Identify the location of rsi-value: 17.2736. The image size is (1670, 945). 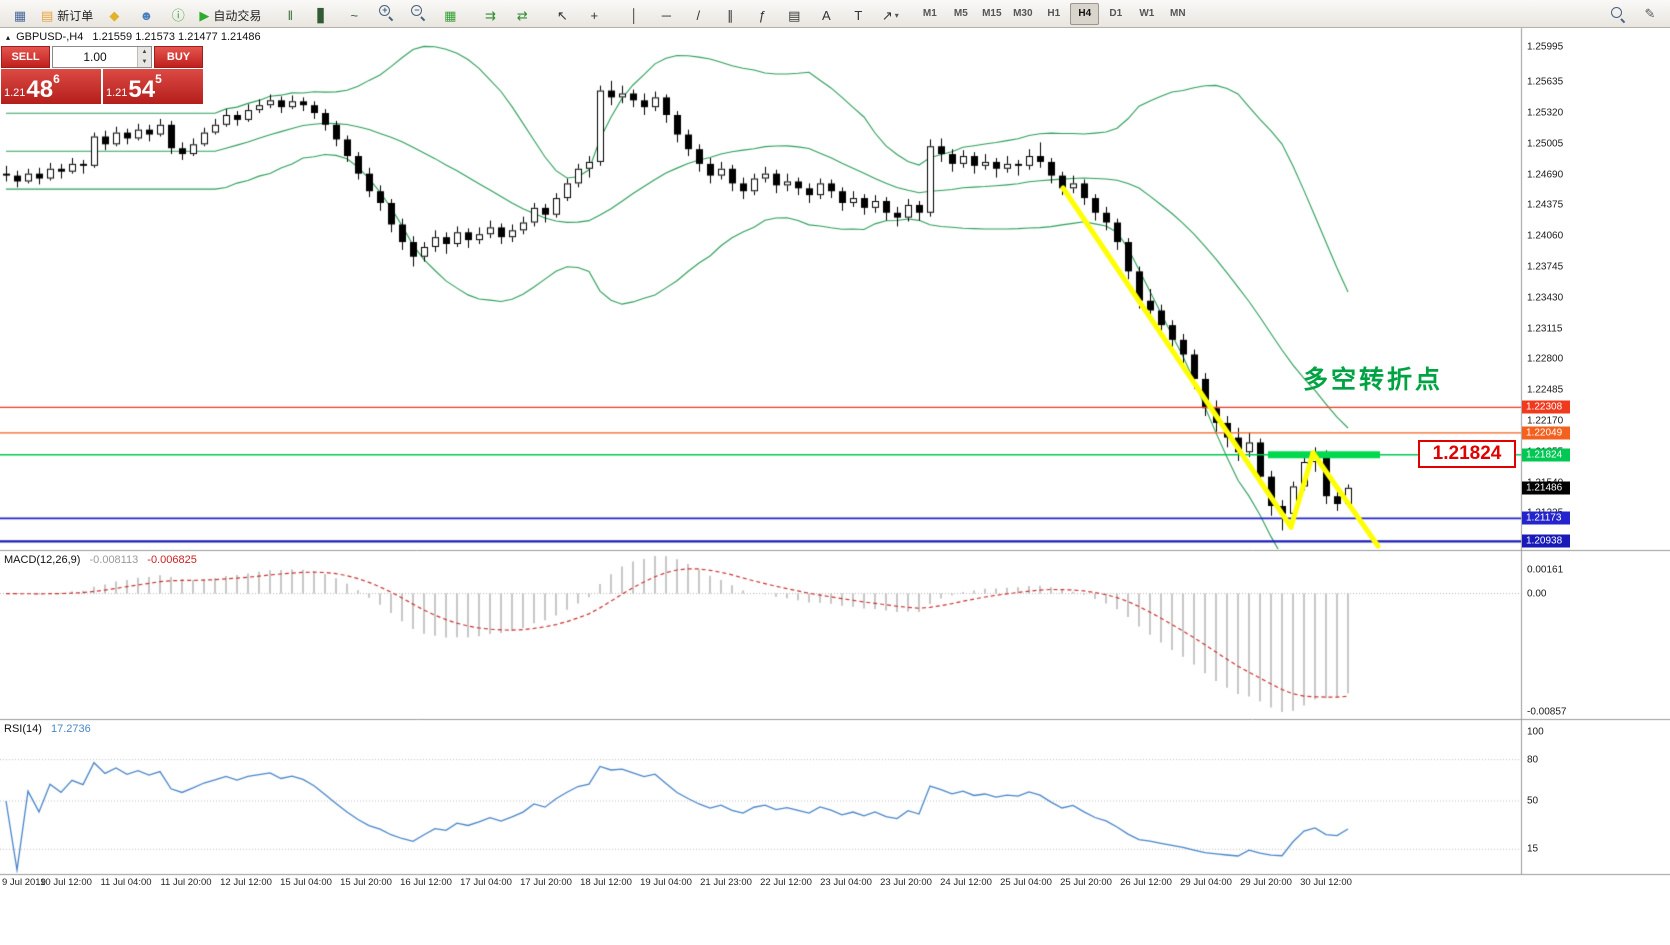
(70, 729).